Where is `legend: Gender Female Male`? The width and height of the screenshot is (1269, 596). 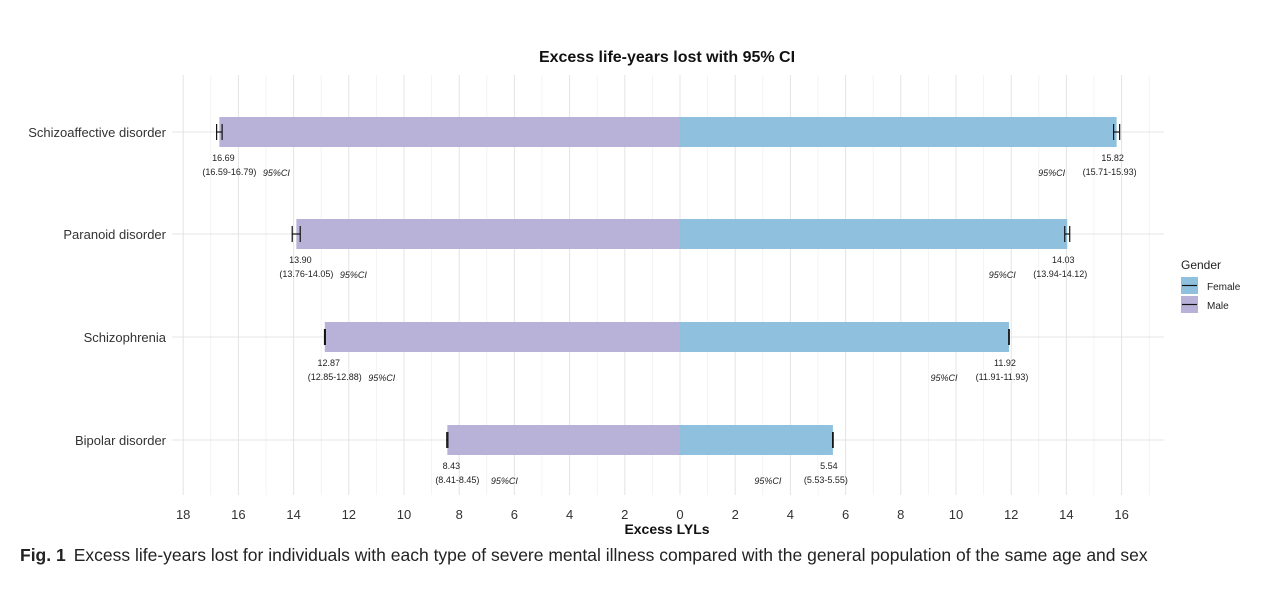 legend: Gender Female Male is located at coordinates (1211, 285).